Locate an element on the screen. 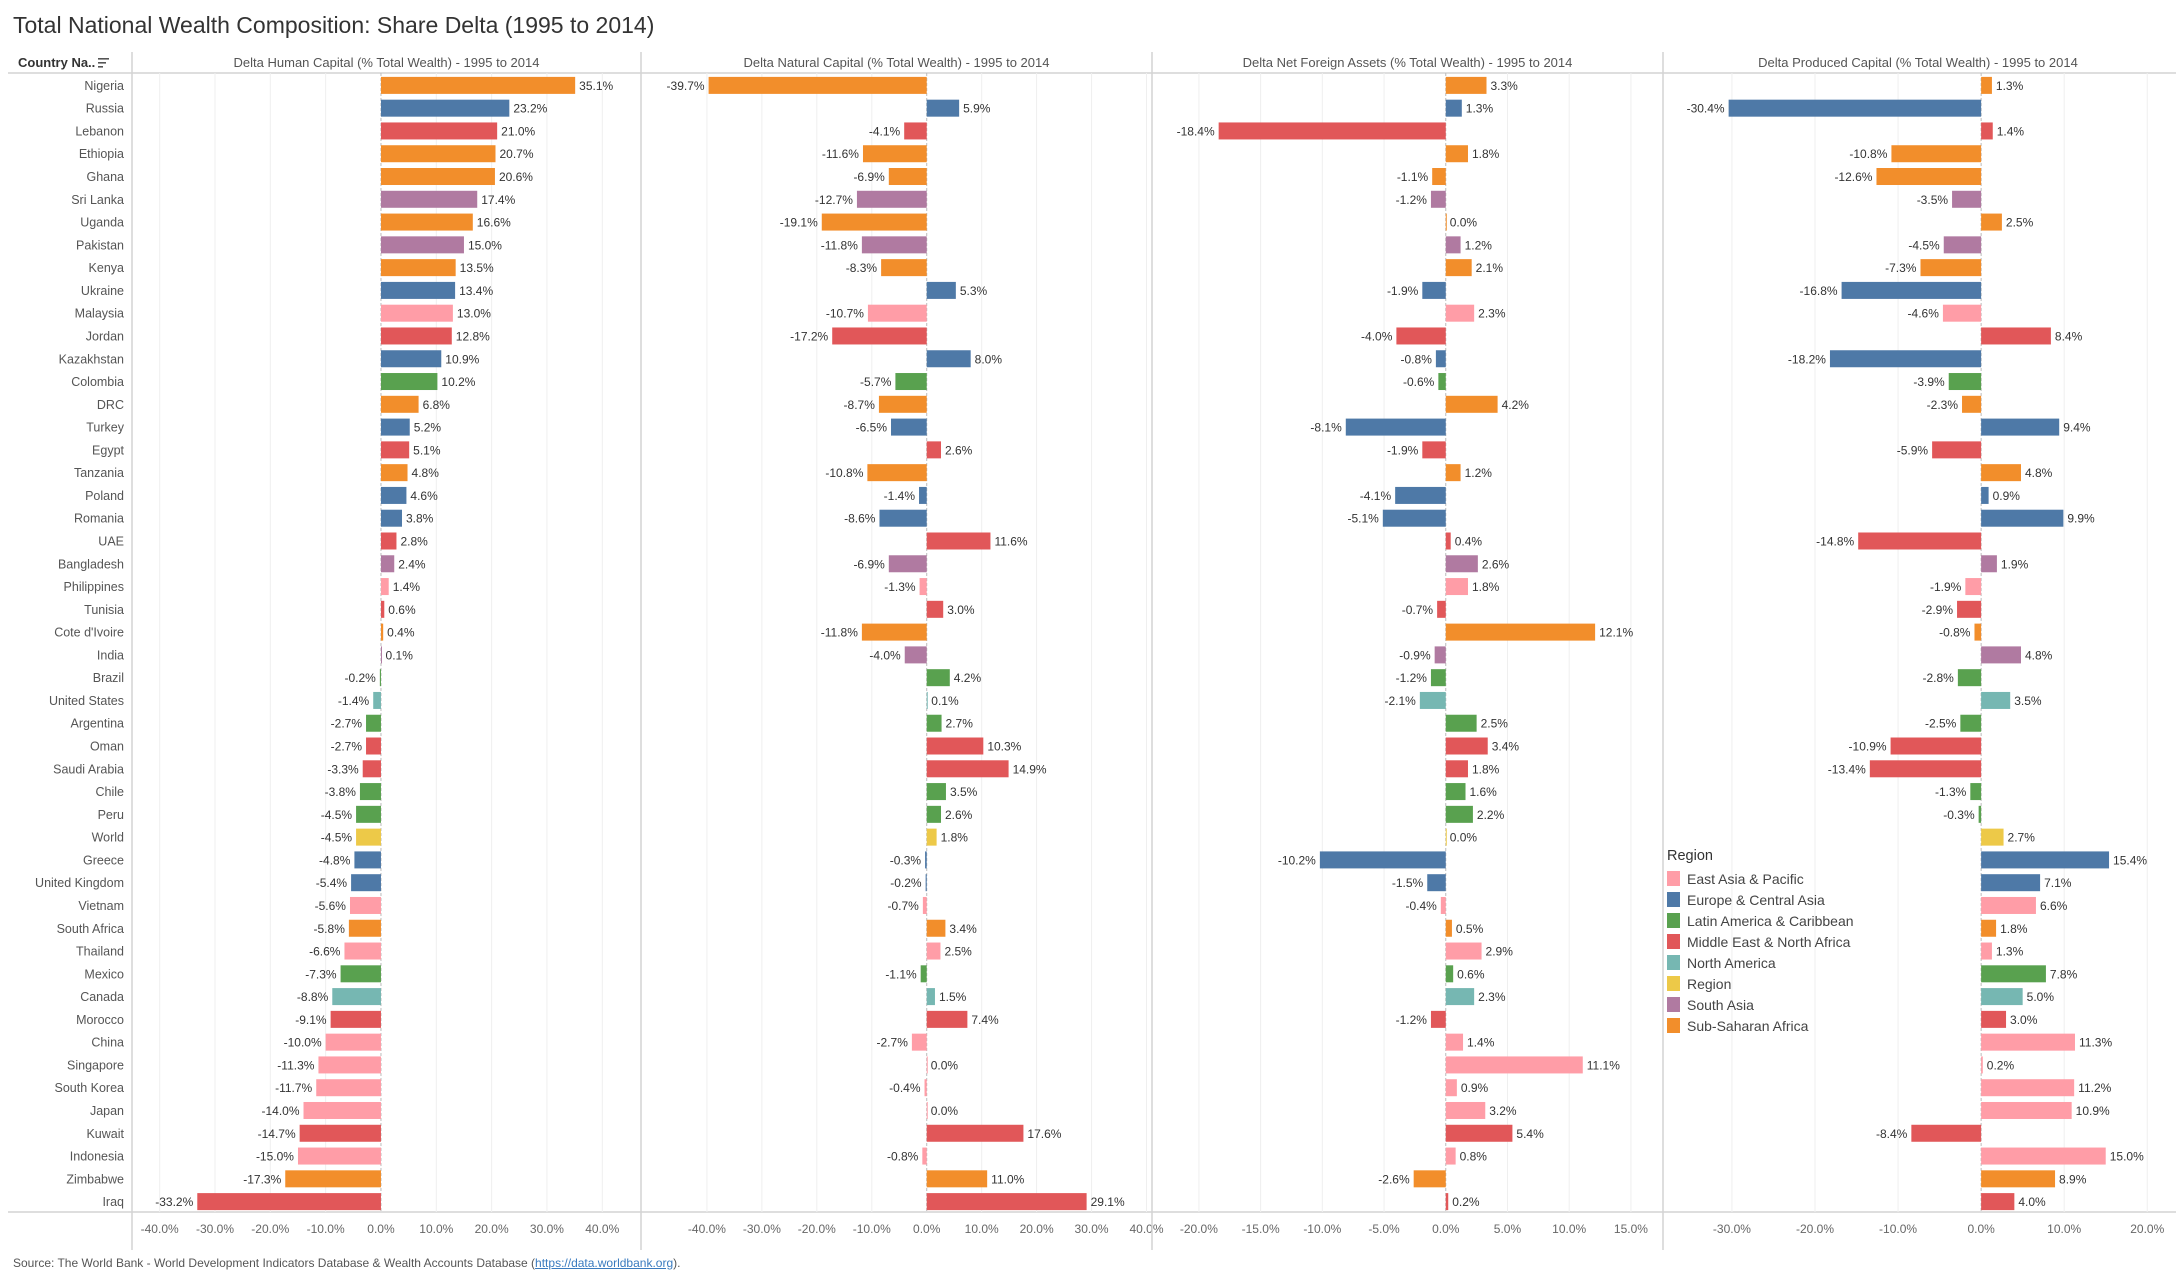 Image resolution: width=2184 pixels, height=1284 pixels. data-label: 0.1% is located at coordinates (400, 655).